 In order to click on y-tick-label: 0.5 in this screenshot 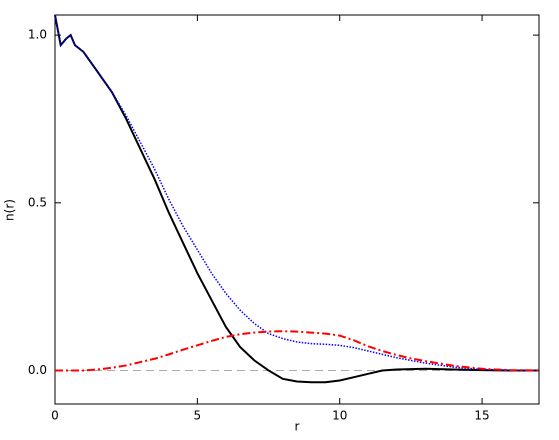, I will do `click(37, 202)`.